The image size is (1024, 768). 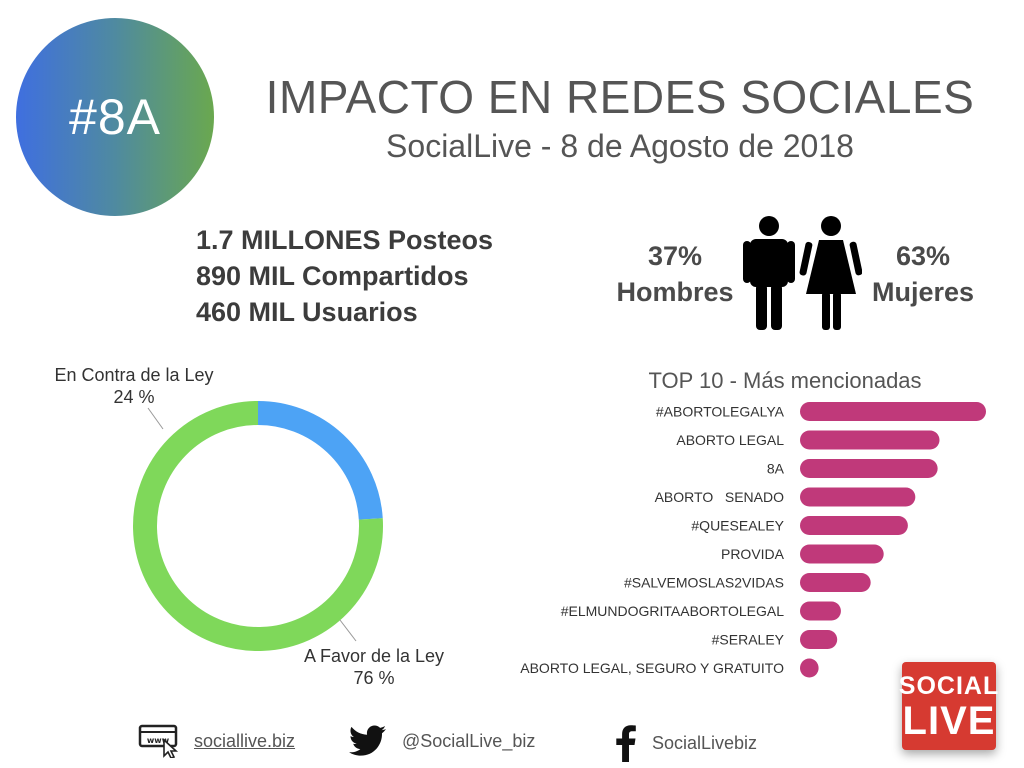 I want to click on svg-text: www, so click(x=158, y=740).